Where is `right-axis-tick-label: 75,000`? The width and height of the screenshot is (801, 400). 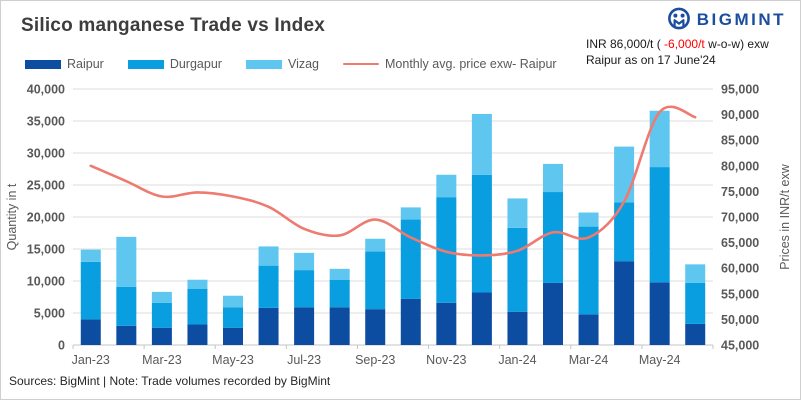
right-axis-tick-label: 75,000 is located at coordinates (740, 192).